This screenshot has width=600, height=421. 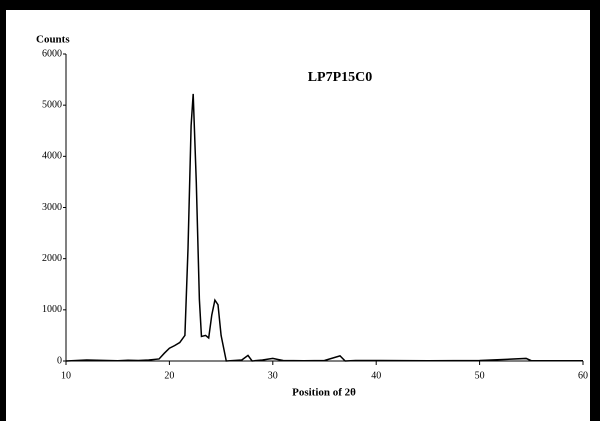 I want to click on chart-title: LP7P15C0, so click(x=340, y=77).